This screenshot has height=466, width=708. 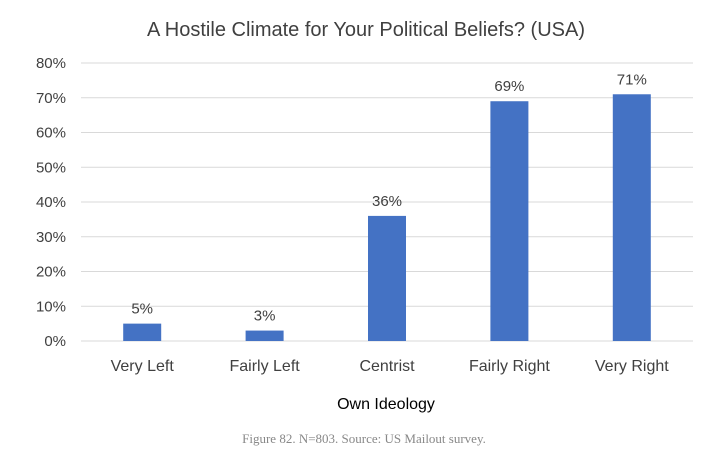 I want to click on y-tick-label: 60%, so click(x=51, y=133).